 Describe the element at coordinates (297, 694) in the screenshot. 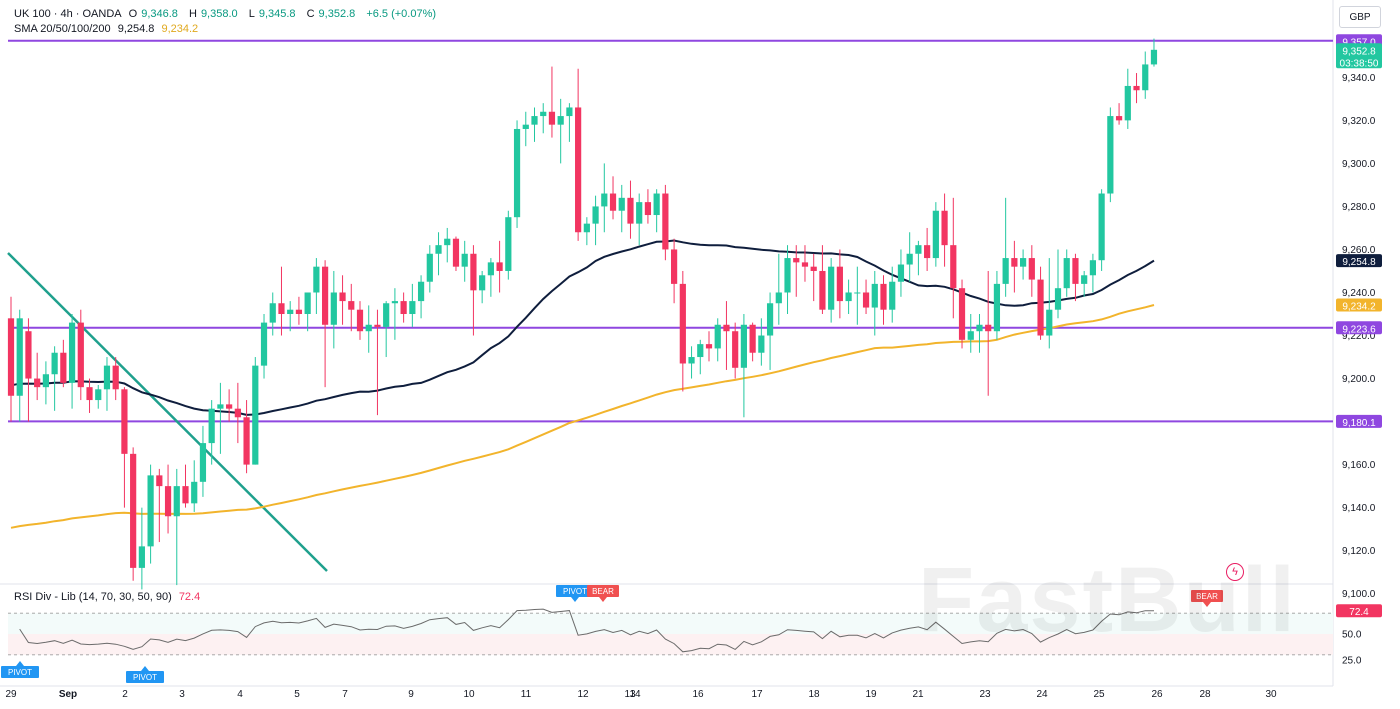

I see `x-tick-label: 5` at that location.